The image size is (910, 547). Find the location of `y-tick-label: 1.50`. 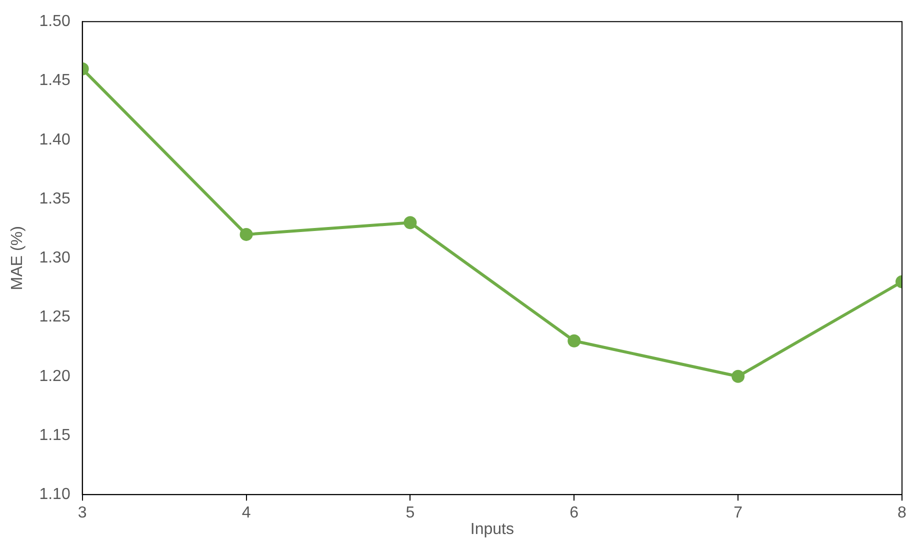

y-tick-label: 1.50 is located at coordinates (54, 21).